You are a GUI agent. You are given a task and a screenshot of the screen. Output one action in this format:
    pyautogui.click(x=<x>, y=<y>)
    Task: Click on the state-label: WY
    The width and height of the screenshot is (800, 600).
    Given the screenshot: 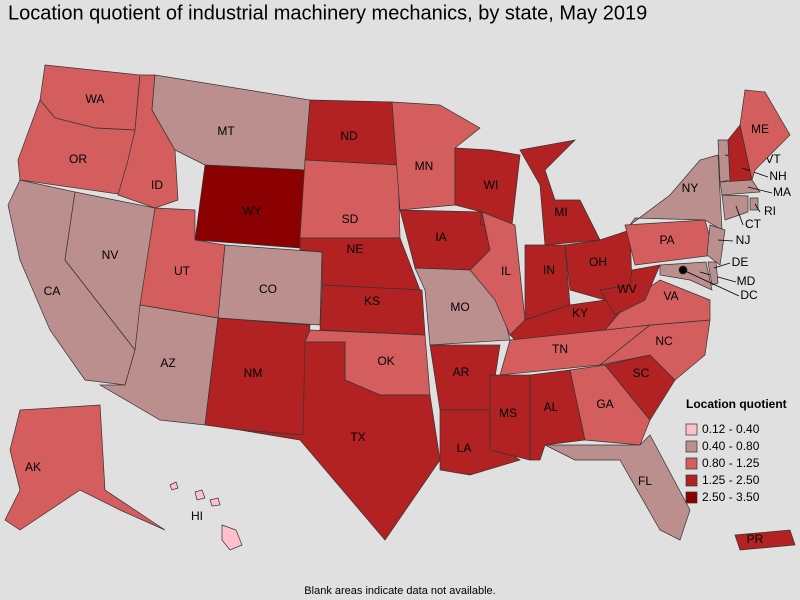 What is the action you would take?
    pyautogui.click(x=251, y=211)
    